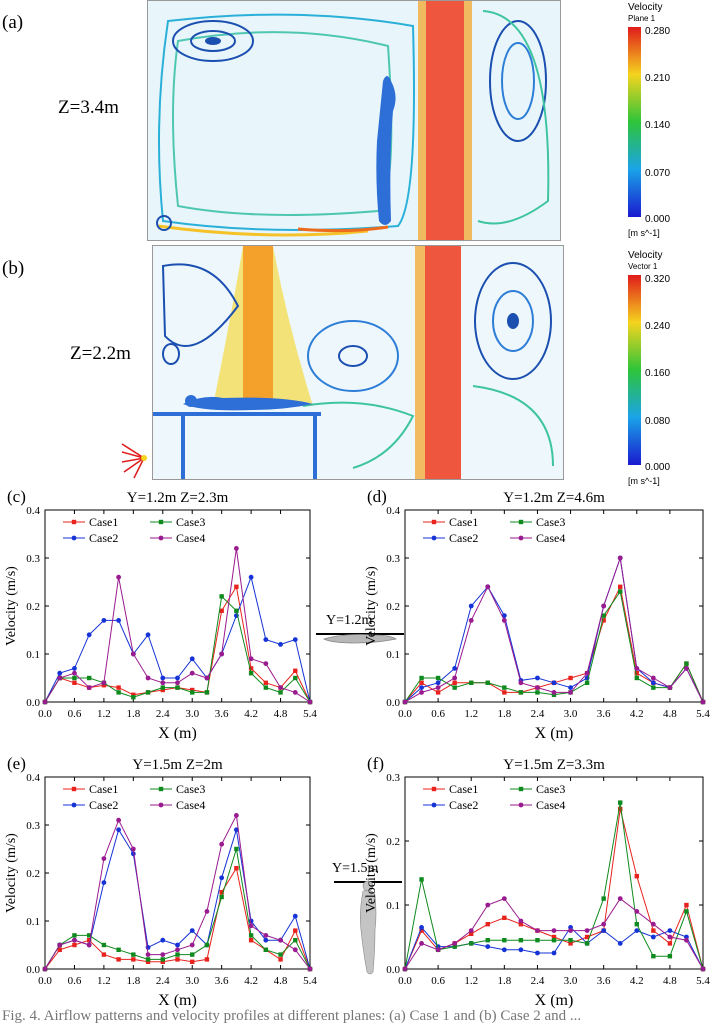 This screenshot has width=715, height=1025. I want to click on series-line-case4, so click(554, 933).